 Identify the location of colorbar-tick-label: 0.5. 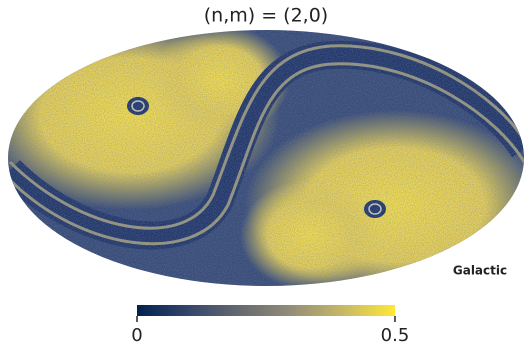
(395, 335).